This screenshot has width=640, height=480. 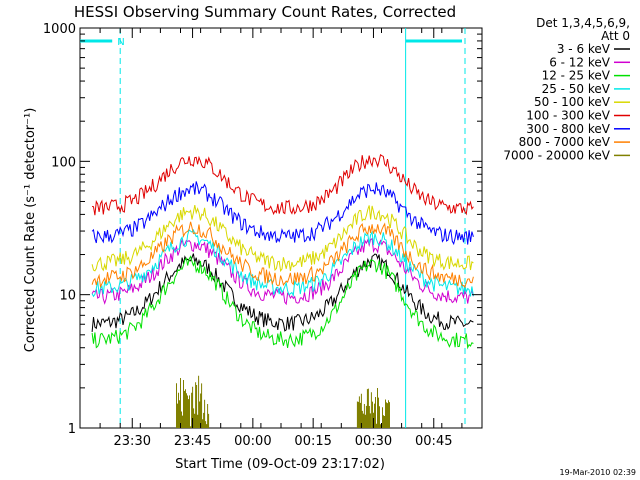 What do you see at coordinates (30, 230) in the screenshot?
I see `y-axis-label: Corrected Count Rate (s⁻¹ detector⁻¹)` at bounding box center [30, 230].